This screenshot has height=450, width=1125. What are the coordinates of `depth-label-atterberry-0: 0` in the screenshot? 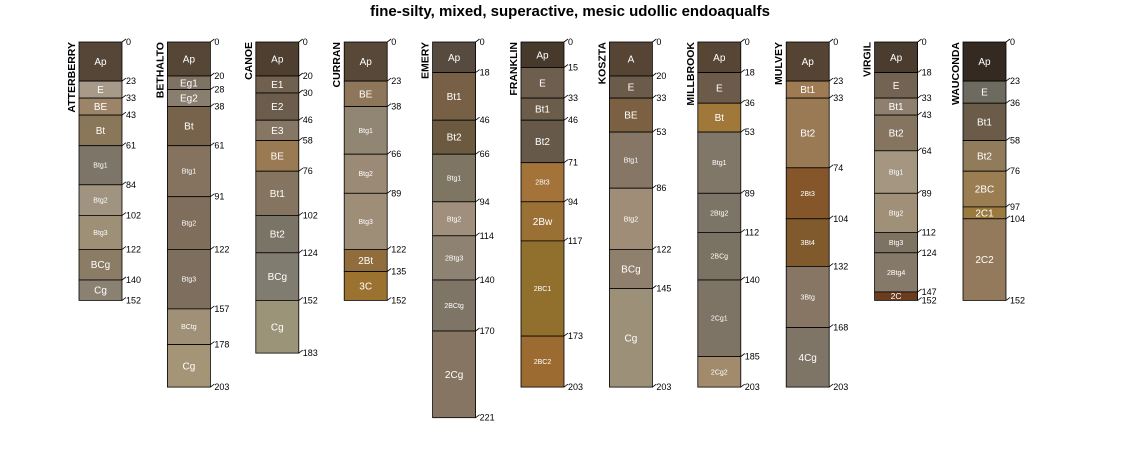 It's located at (128, 42).